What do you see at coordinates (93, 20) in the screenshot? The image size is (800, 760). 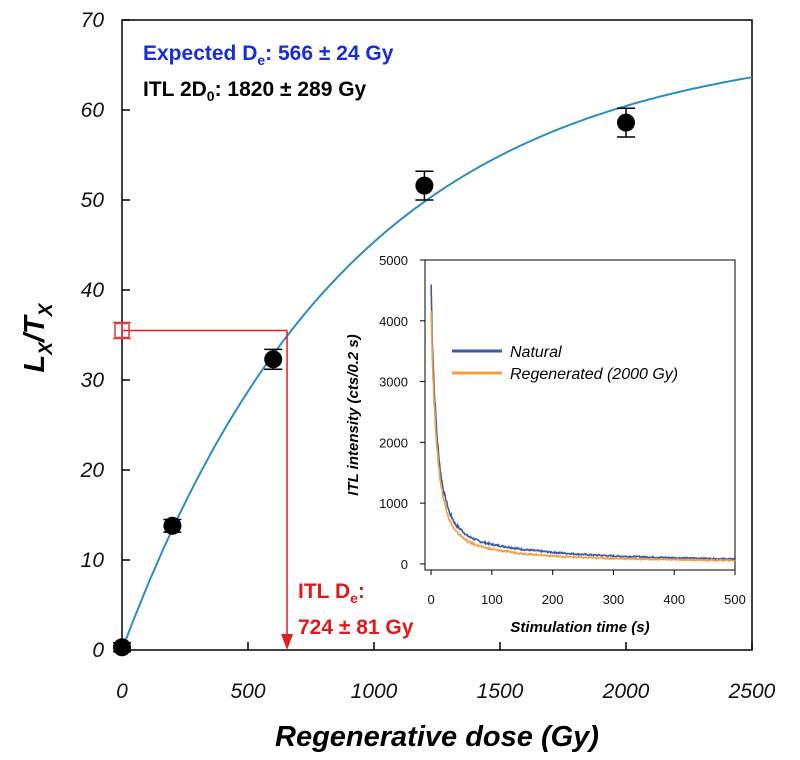 I see `y-tick-label: 70` at bounding box center [93, 20].